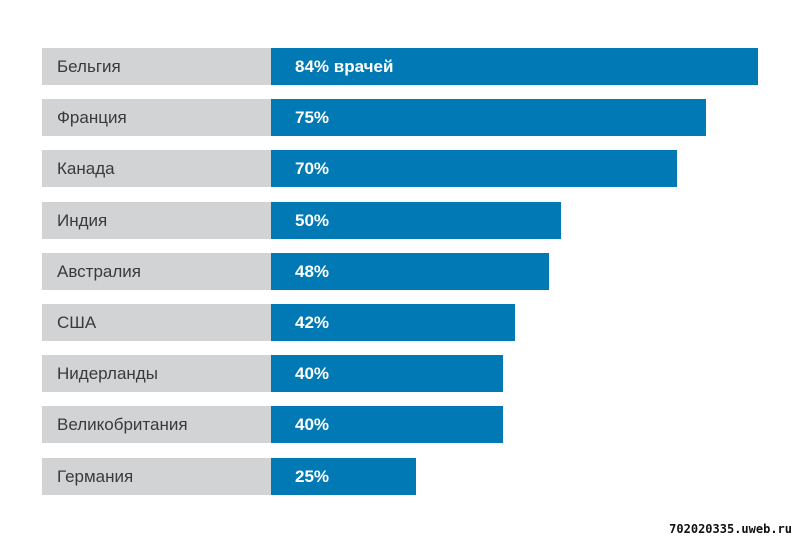  I want to click on category-label: Германия, so click(95, 476).